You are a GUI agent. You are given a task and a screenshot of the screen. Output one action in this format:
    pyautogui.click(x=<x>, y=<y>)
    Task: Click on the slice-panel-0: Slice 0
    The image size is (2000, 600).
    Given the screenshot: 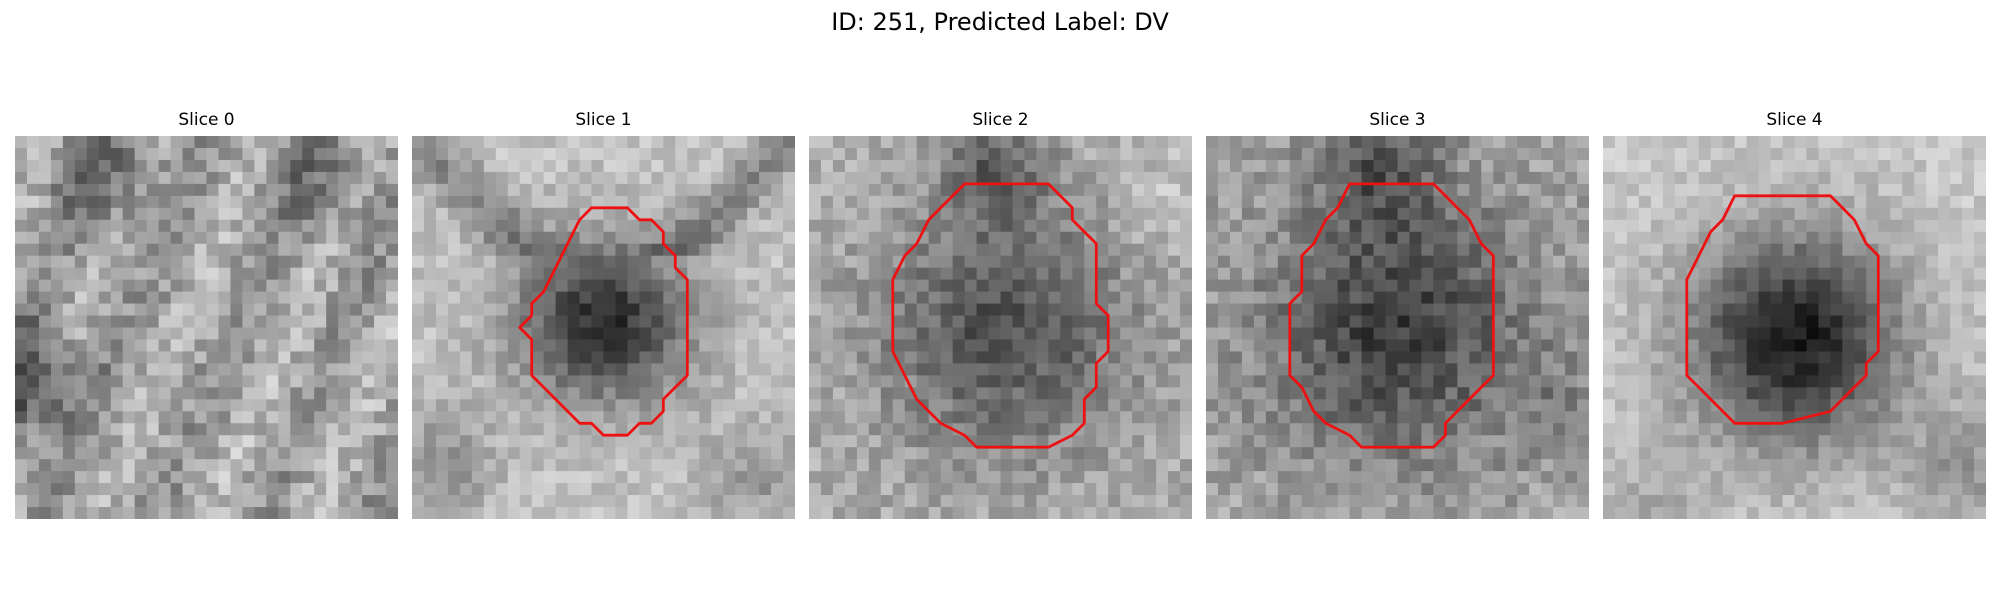 What is the action you would take?
    pyautogui.click(x=206, y=314)
    